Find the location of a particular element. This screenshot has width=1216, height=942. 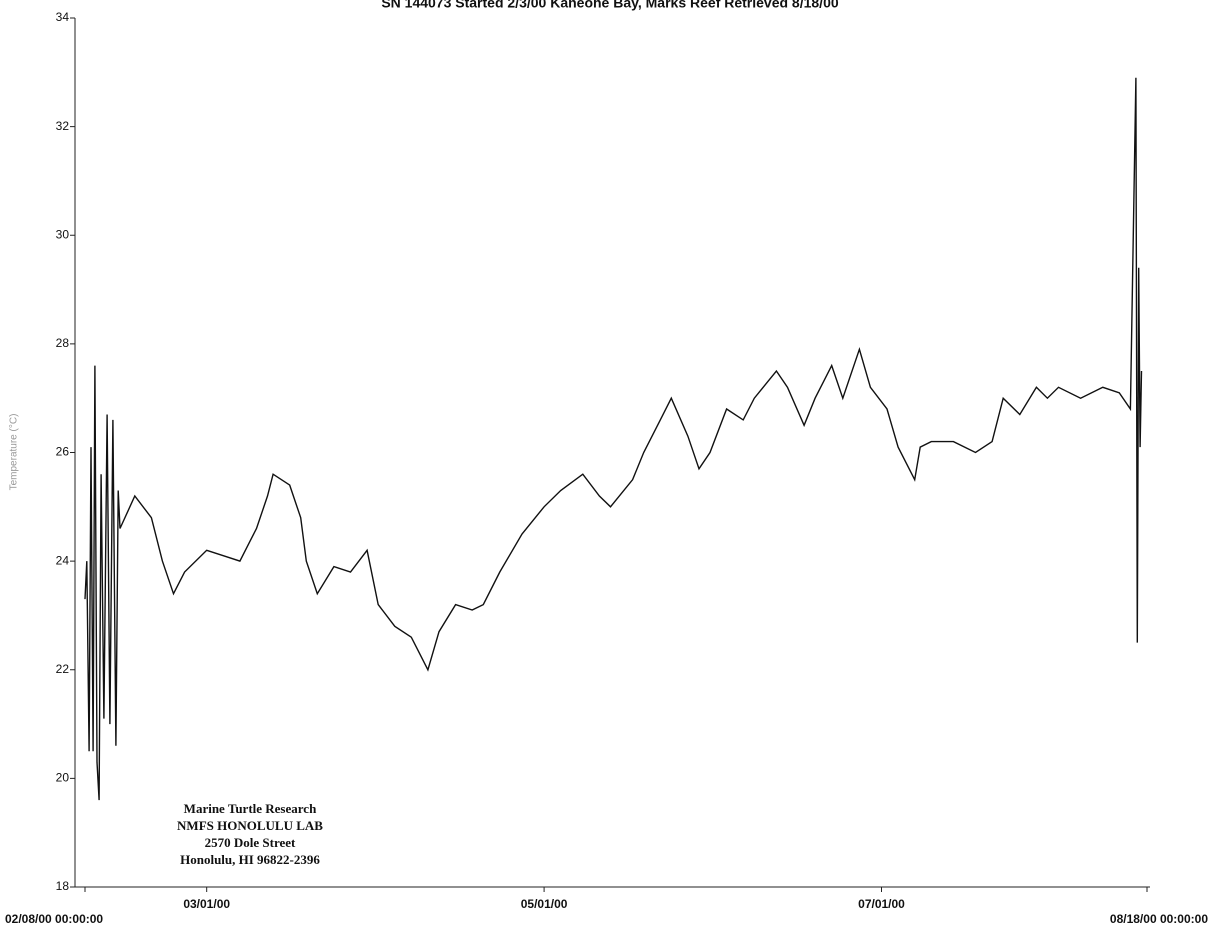

y-tick-label: 28 is located at coordinates (63, 343).